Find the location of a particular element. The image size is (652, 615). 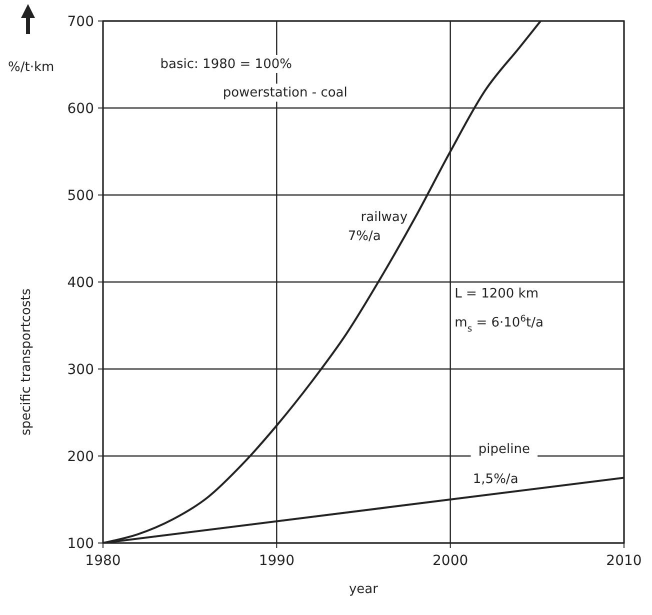

y-tick-label: 400 is located at coordinates (80, 283).